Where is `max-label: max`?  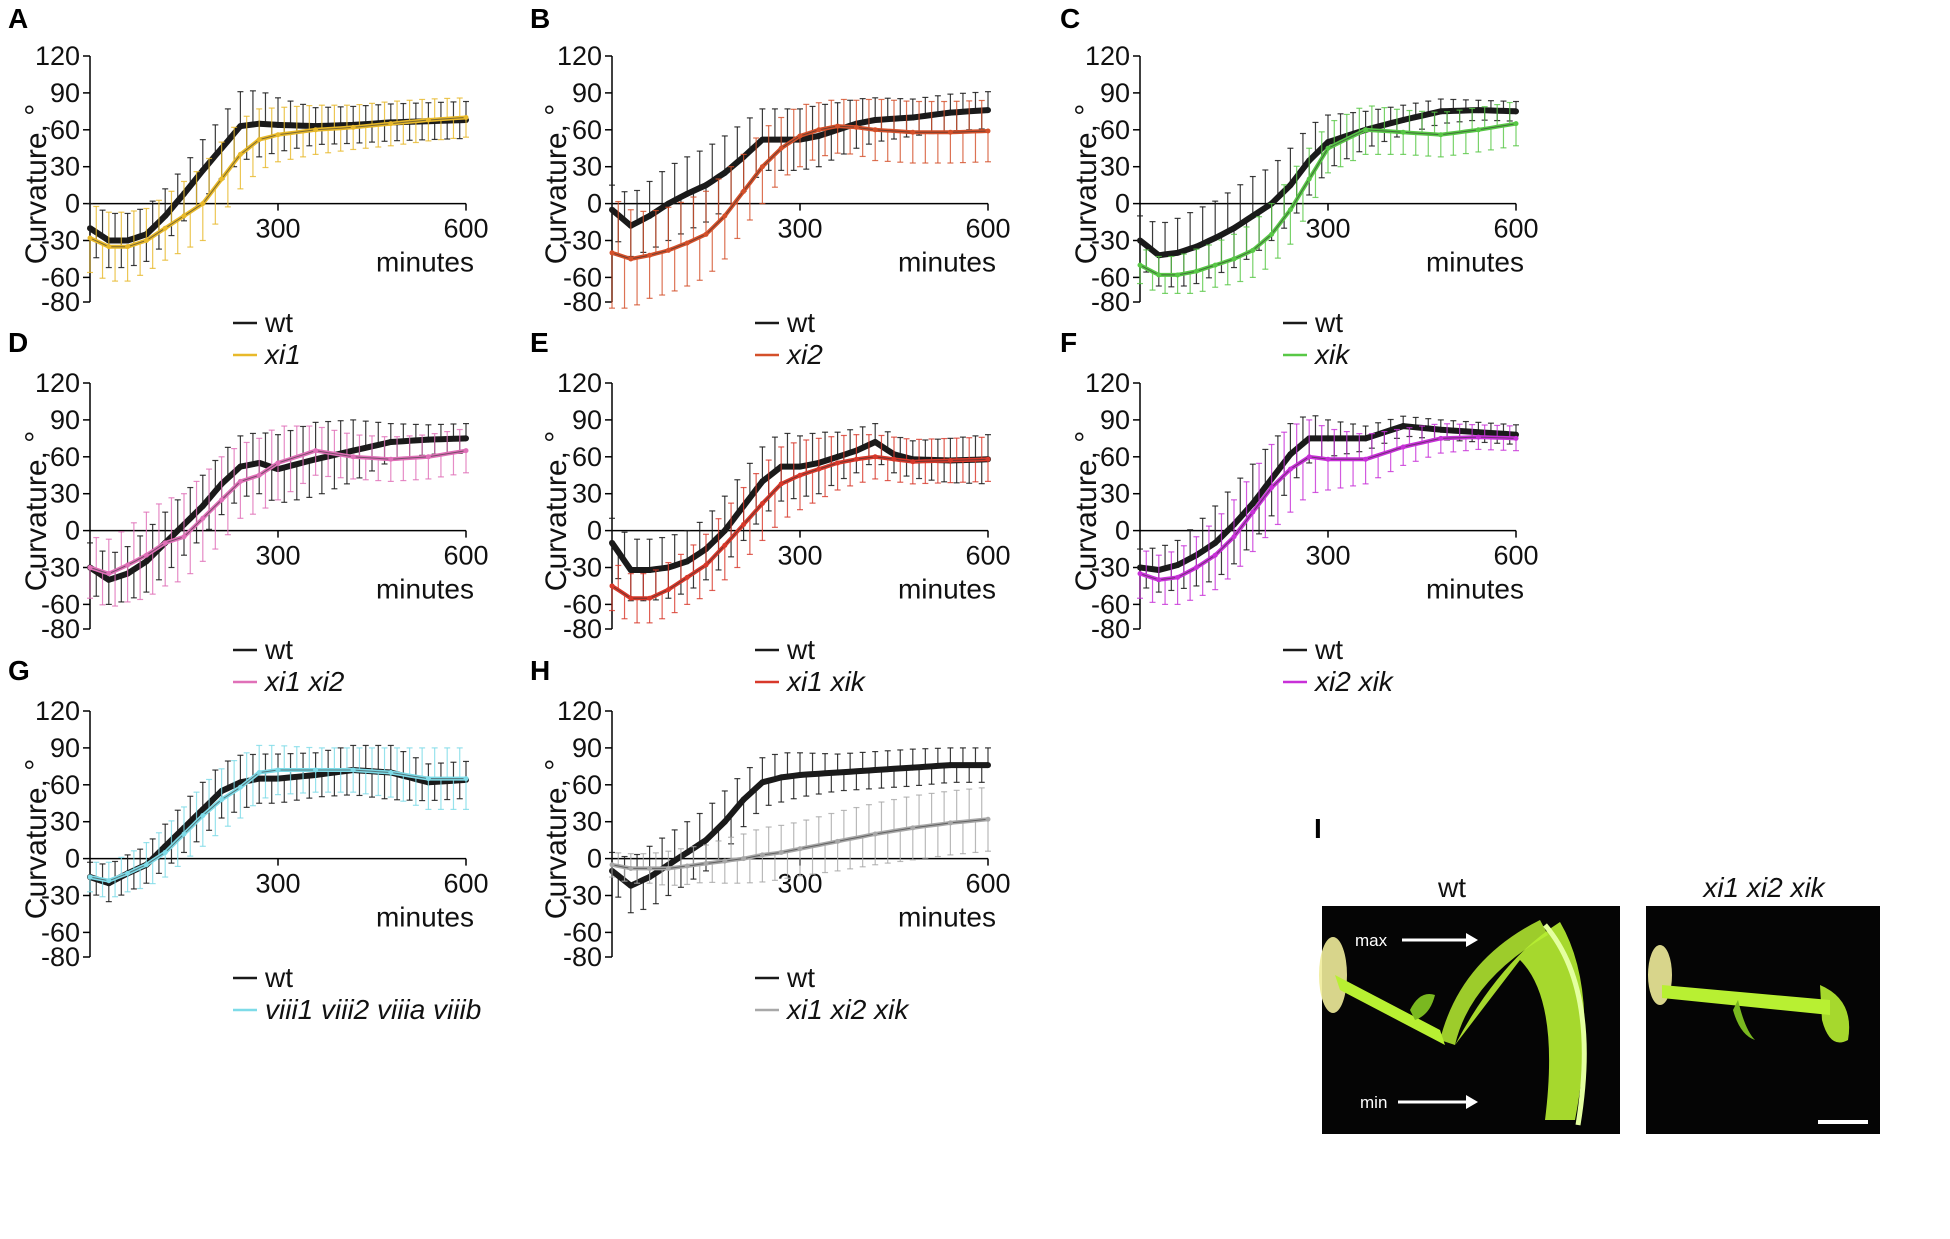
max-label: max is located at coordinates (1371, 940).